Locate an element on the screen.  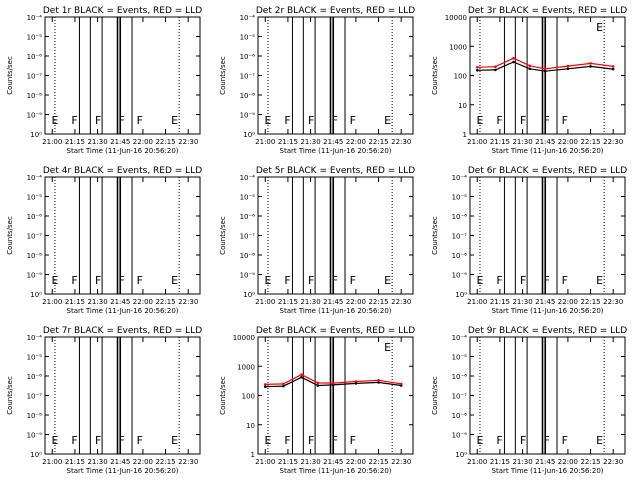
panel-title: Det 5r BLACK = Events, RED = LLD is located at coordinates (335, 171).